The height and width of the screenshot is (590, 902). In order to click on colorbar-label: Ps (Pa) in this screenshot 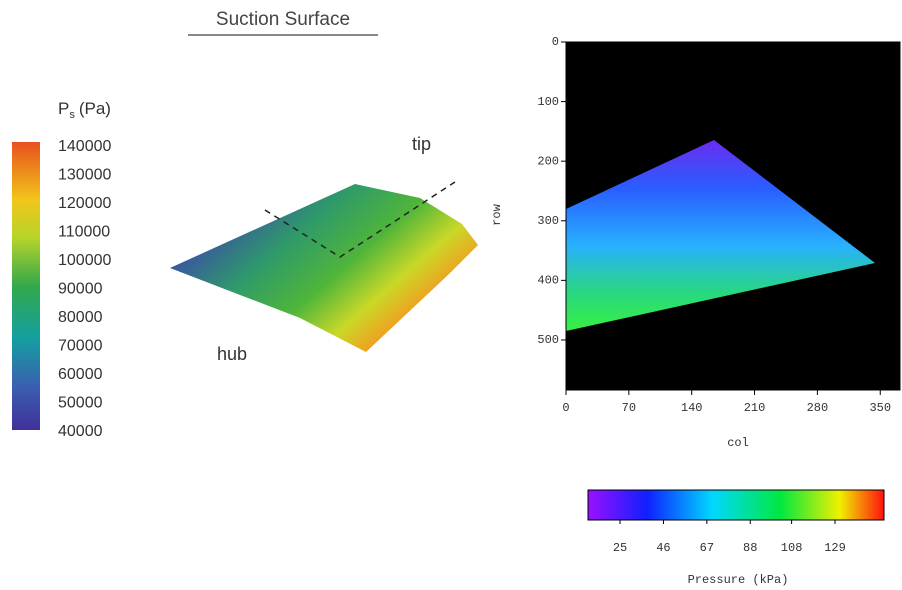, I will do `click(84, 109)`.